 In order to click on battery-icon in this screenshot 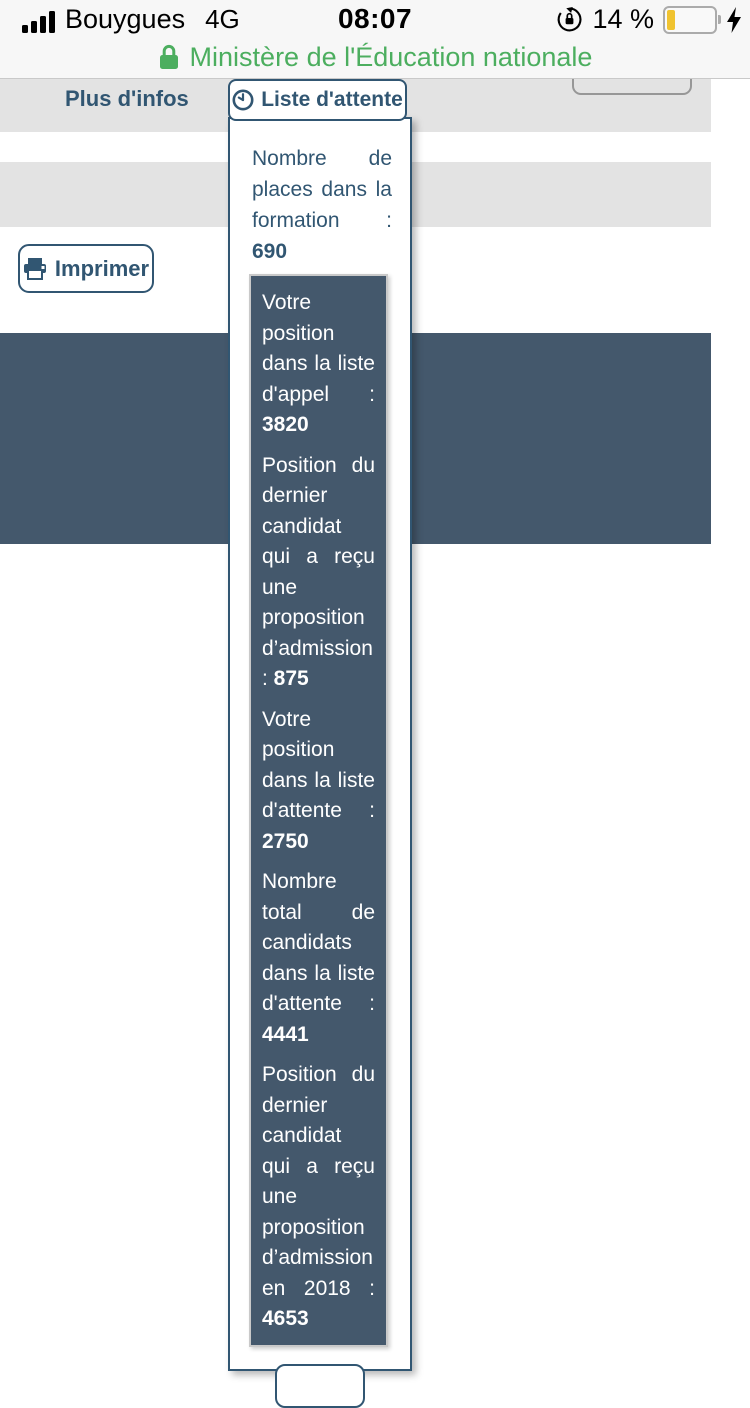, I will do `click(692, 19)`.